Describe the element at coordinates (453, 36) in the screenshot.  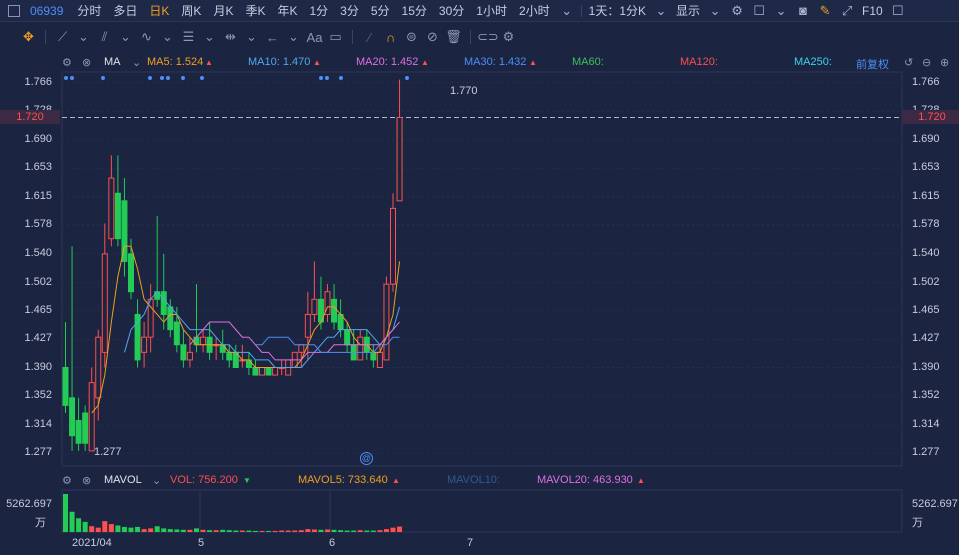
I see `trash-icon: 🗑` at that location.